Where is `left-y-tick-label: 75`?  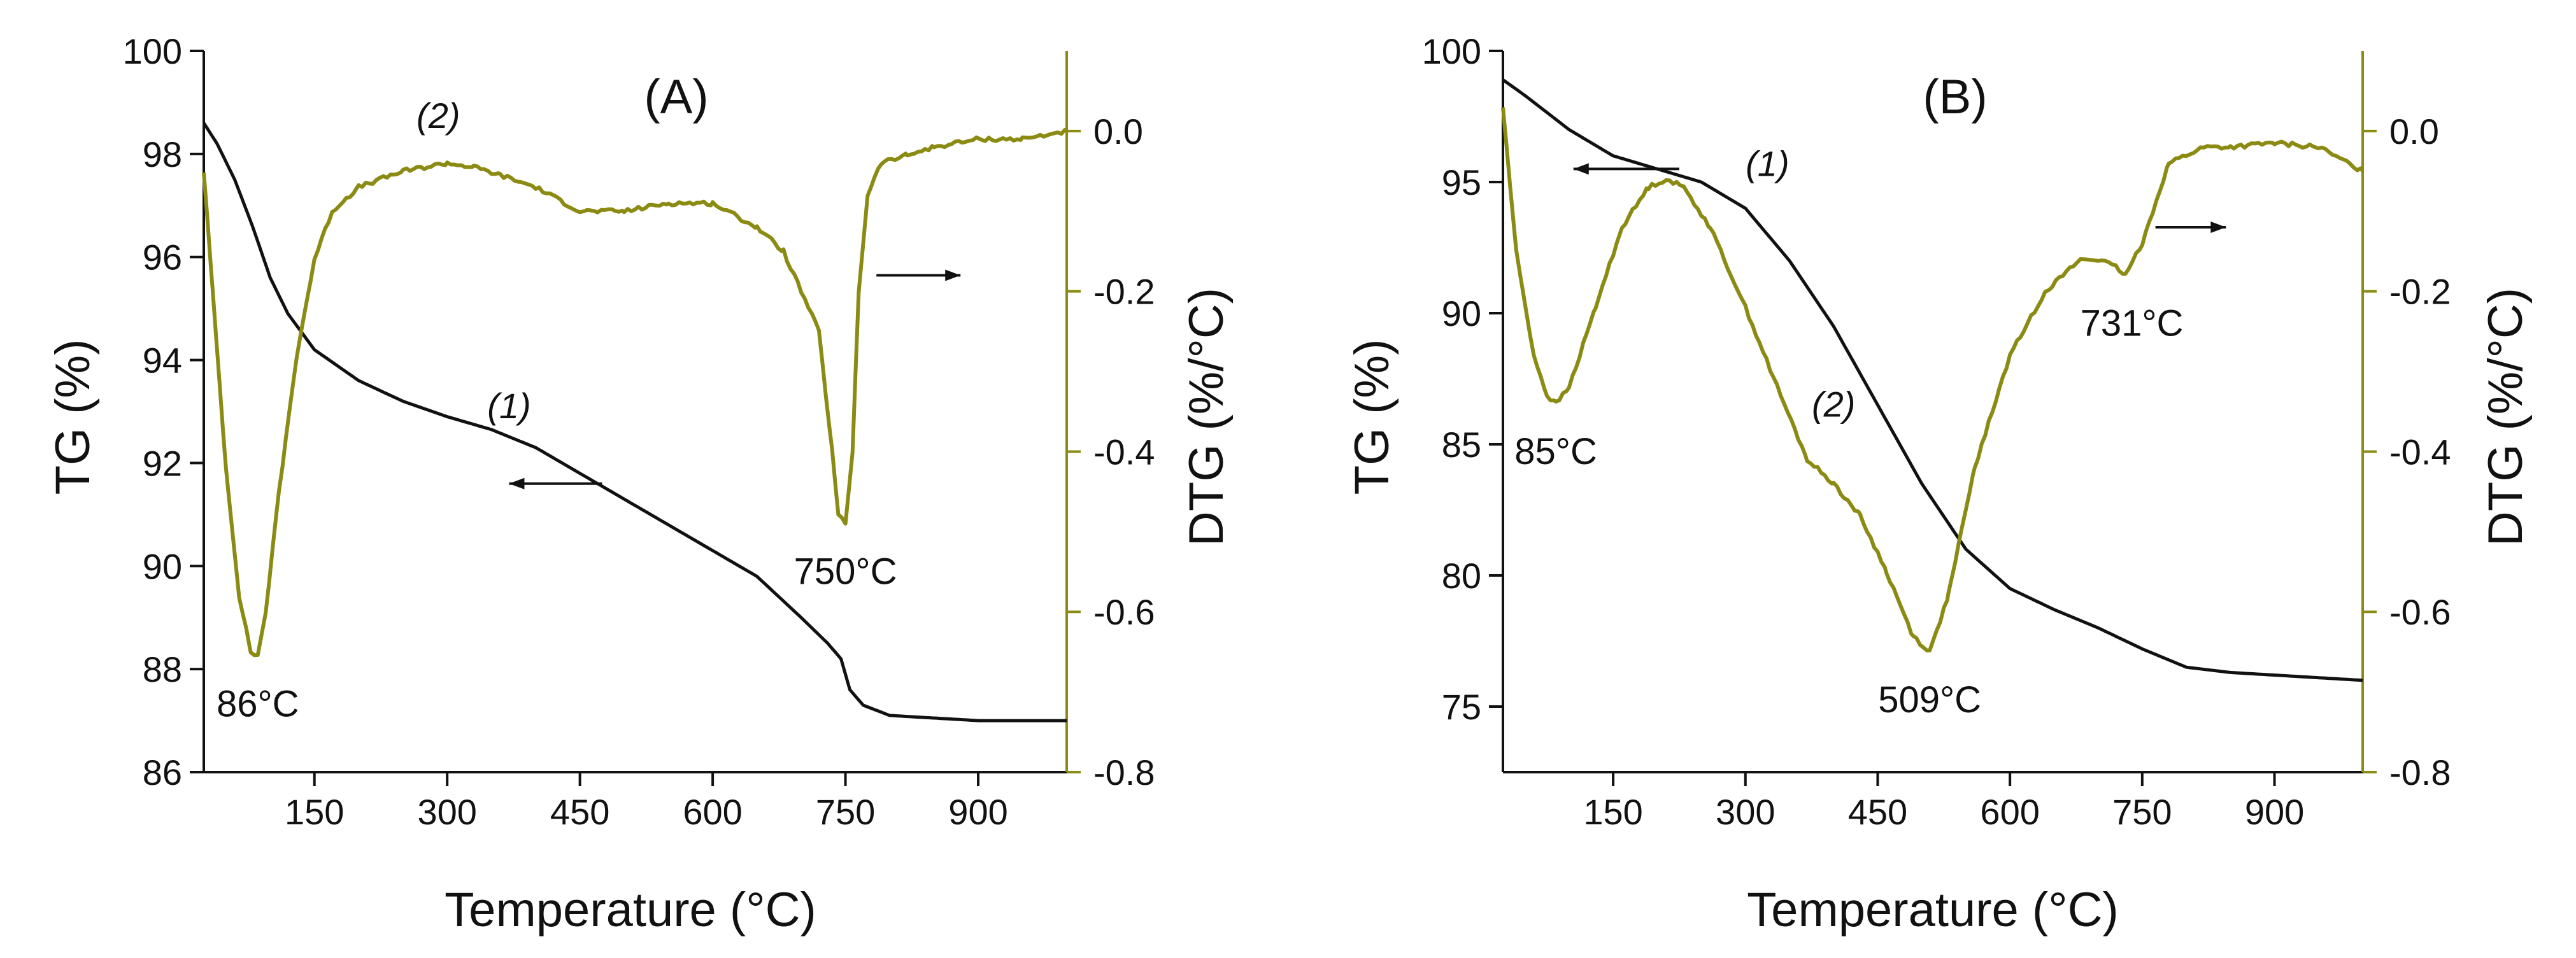 left-y-tick-label: 75 is located at coordinates (1462, 707).